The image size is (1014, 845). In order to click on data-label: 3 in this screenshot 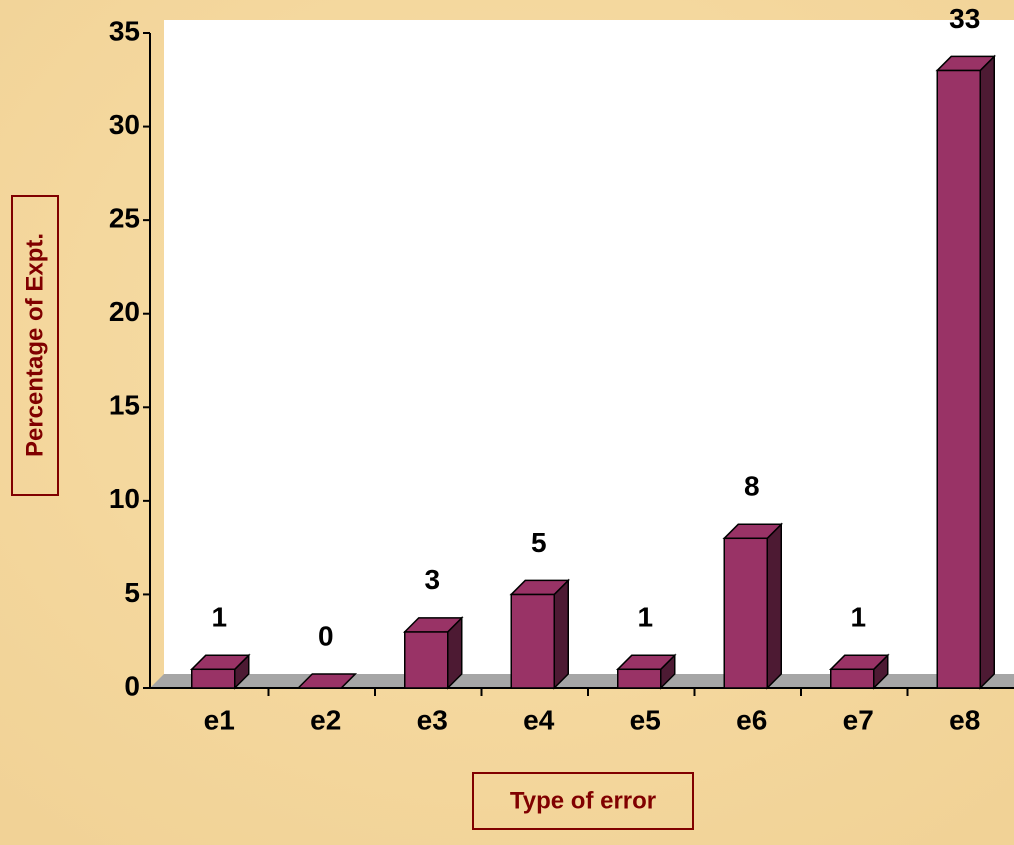, I will do `click(432, 579)`.